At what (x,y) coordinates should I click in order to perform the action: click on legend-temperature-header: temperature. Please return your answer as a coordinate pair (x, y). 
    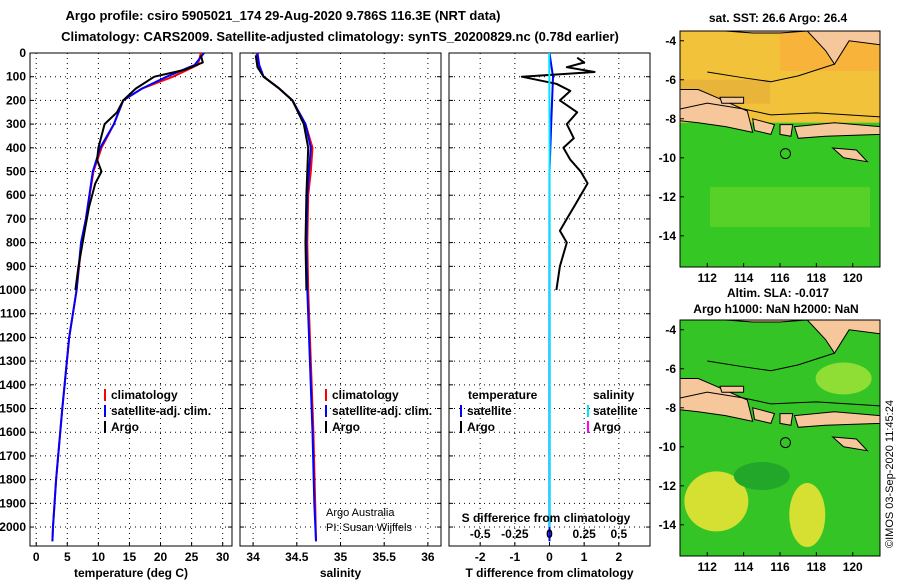
    Looking at the image, I should click on (503, 395).